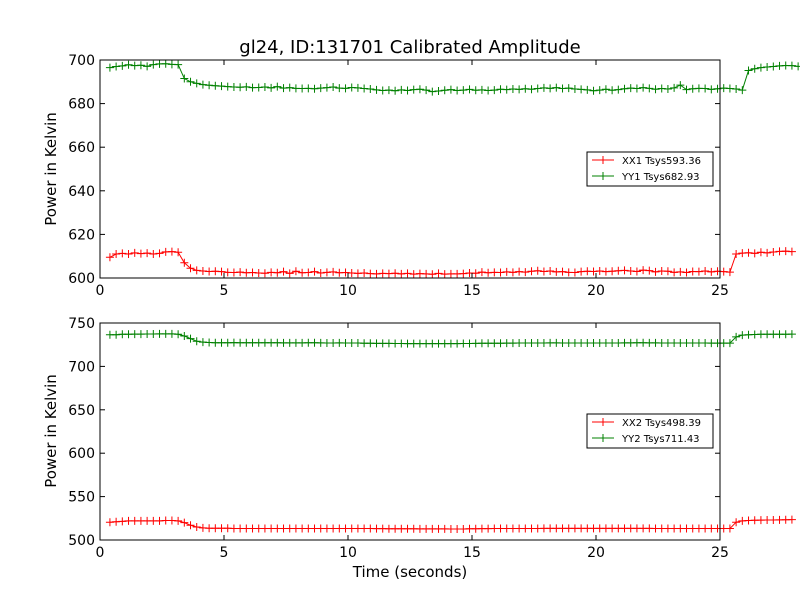 This screenshot has width=800, height=600. Describe the element at coordinates (472, 291) in the screenshot. I see `top-x-tick-label: 15` at that location.